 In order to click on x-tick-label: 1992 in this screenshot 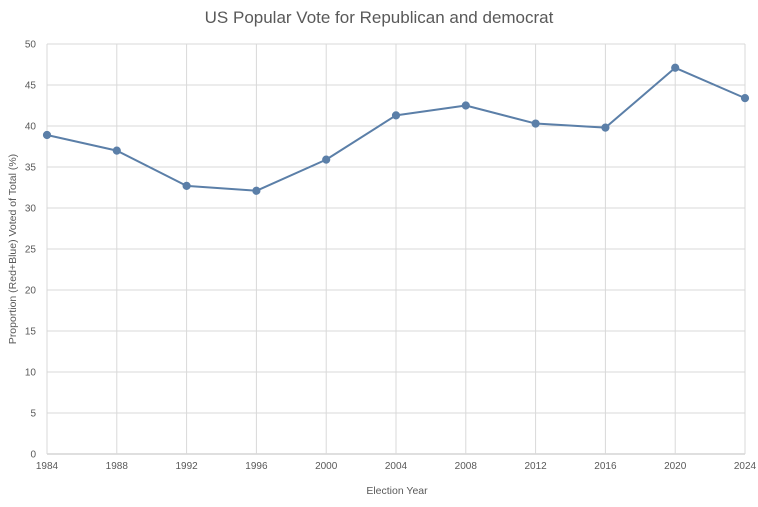, I will do `click(186, 466)`.